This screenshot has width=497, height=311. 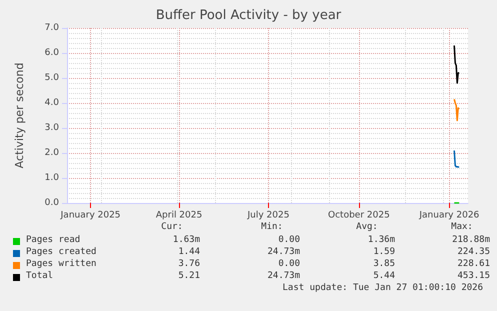 I want to click on legend-label: Pages created, so click(x=61, y=252).